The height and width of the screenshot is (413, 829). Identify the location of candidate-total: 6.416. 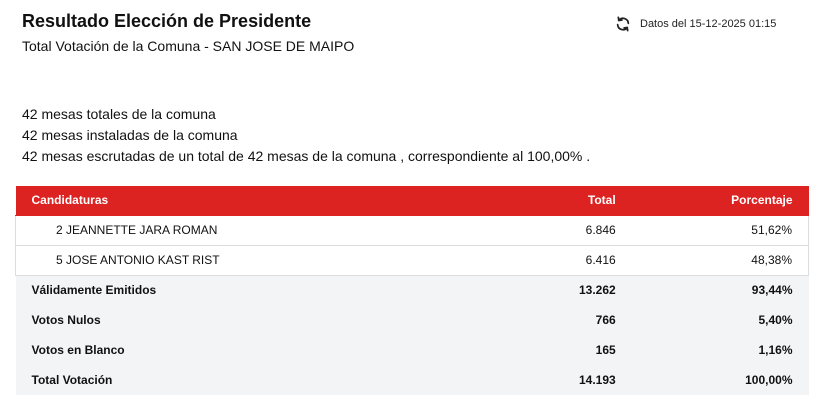
(525, 260).